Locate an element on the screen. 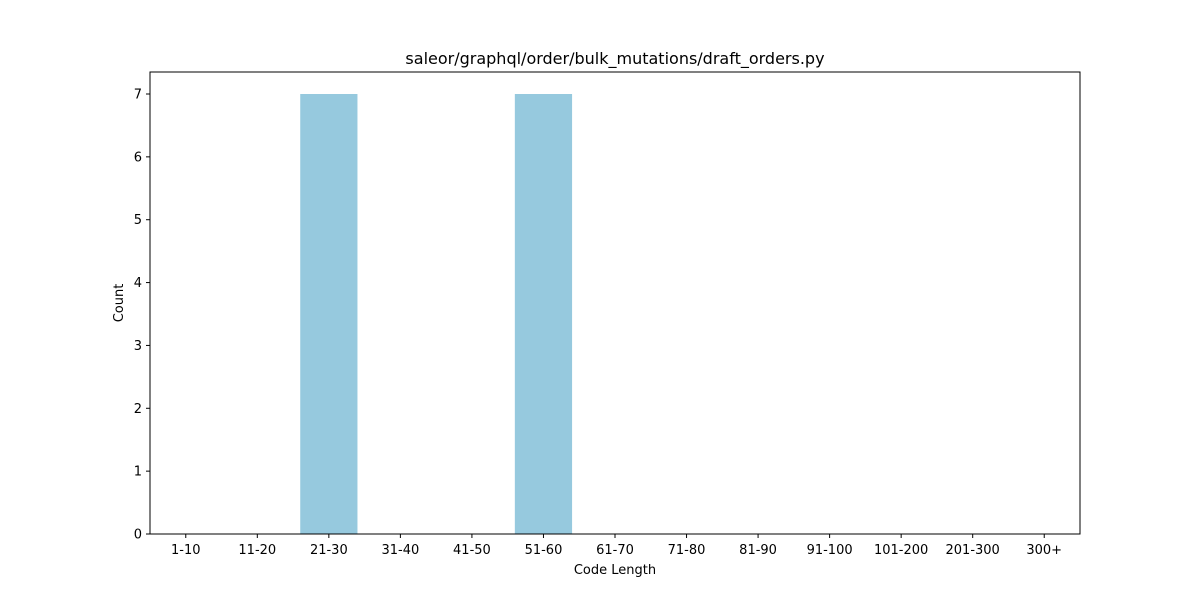  y-tick-label: 7 is located at coordinates (138, 95).